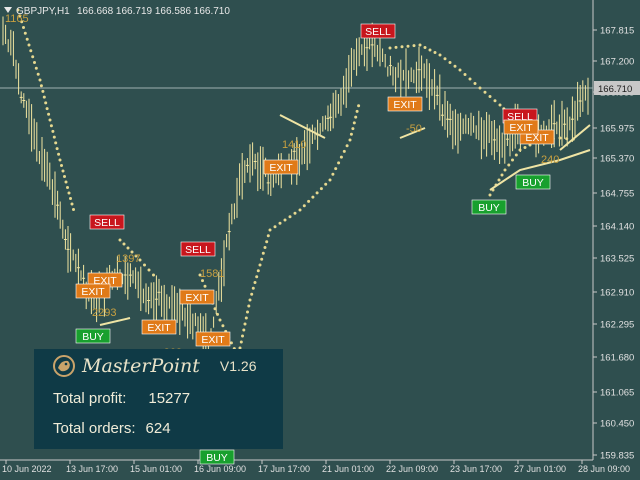 Image resolution: width=640 pixels, height=480 pixels. Describe the element at coordinates (128, 259) in the screenshot. I see `trade-number: 1397` at that location.